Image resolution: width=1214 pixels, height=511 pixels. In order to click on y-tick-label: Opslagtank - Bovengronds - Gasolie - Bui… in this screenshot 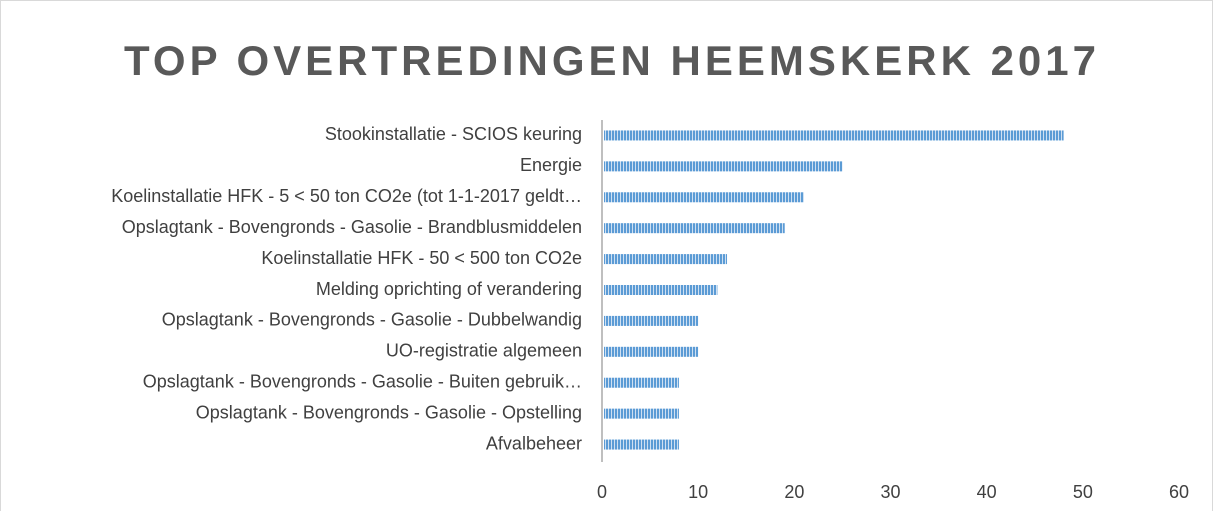, I will do `click(362, 381)`.